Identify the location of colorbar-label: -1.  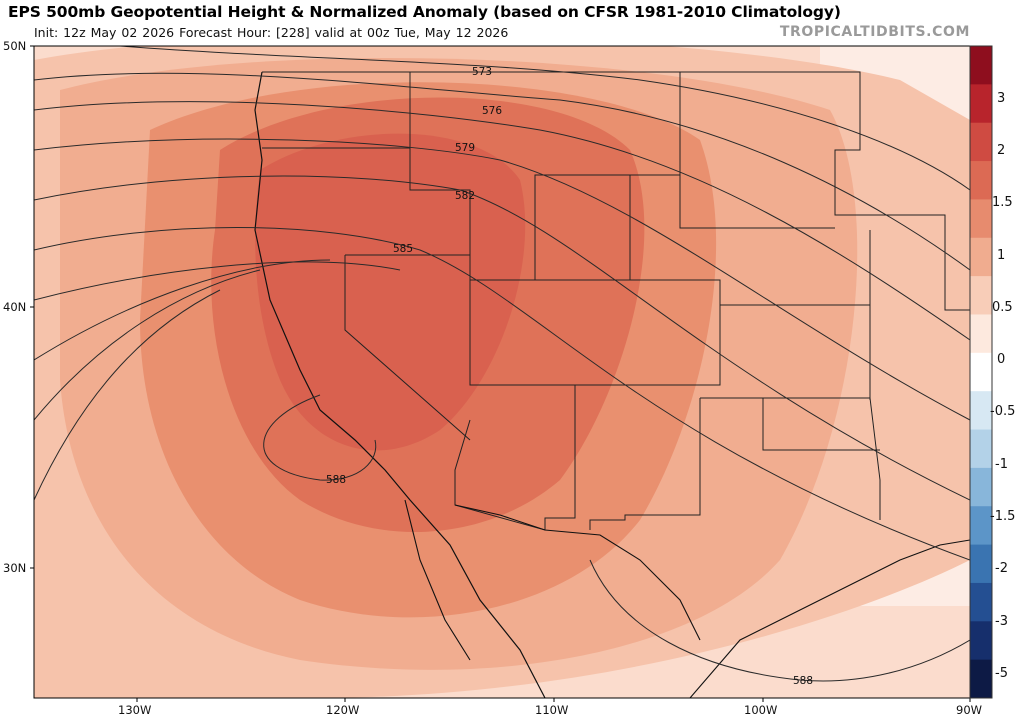
(1001, 464).